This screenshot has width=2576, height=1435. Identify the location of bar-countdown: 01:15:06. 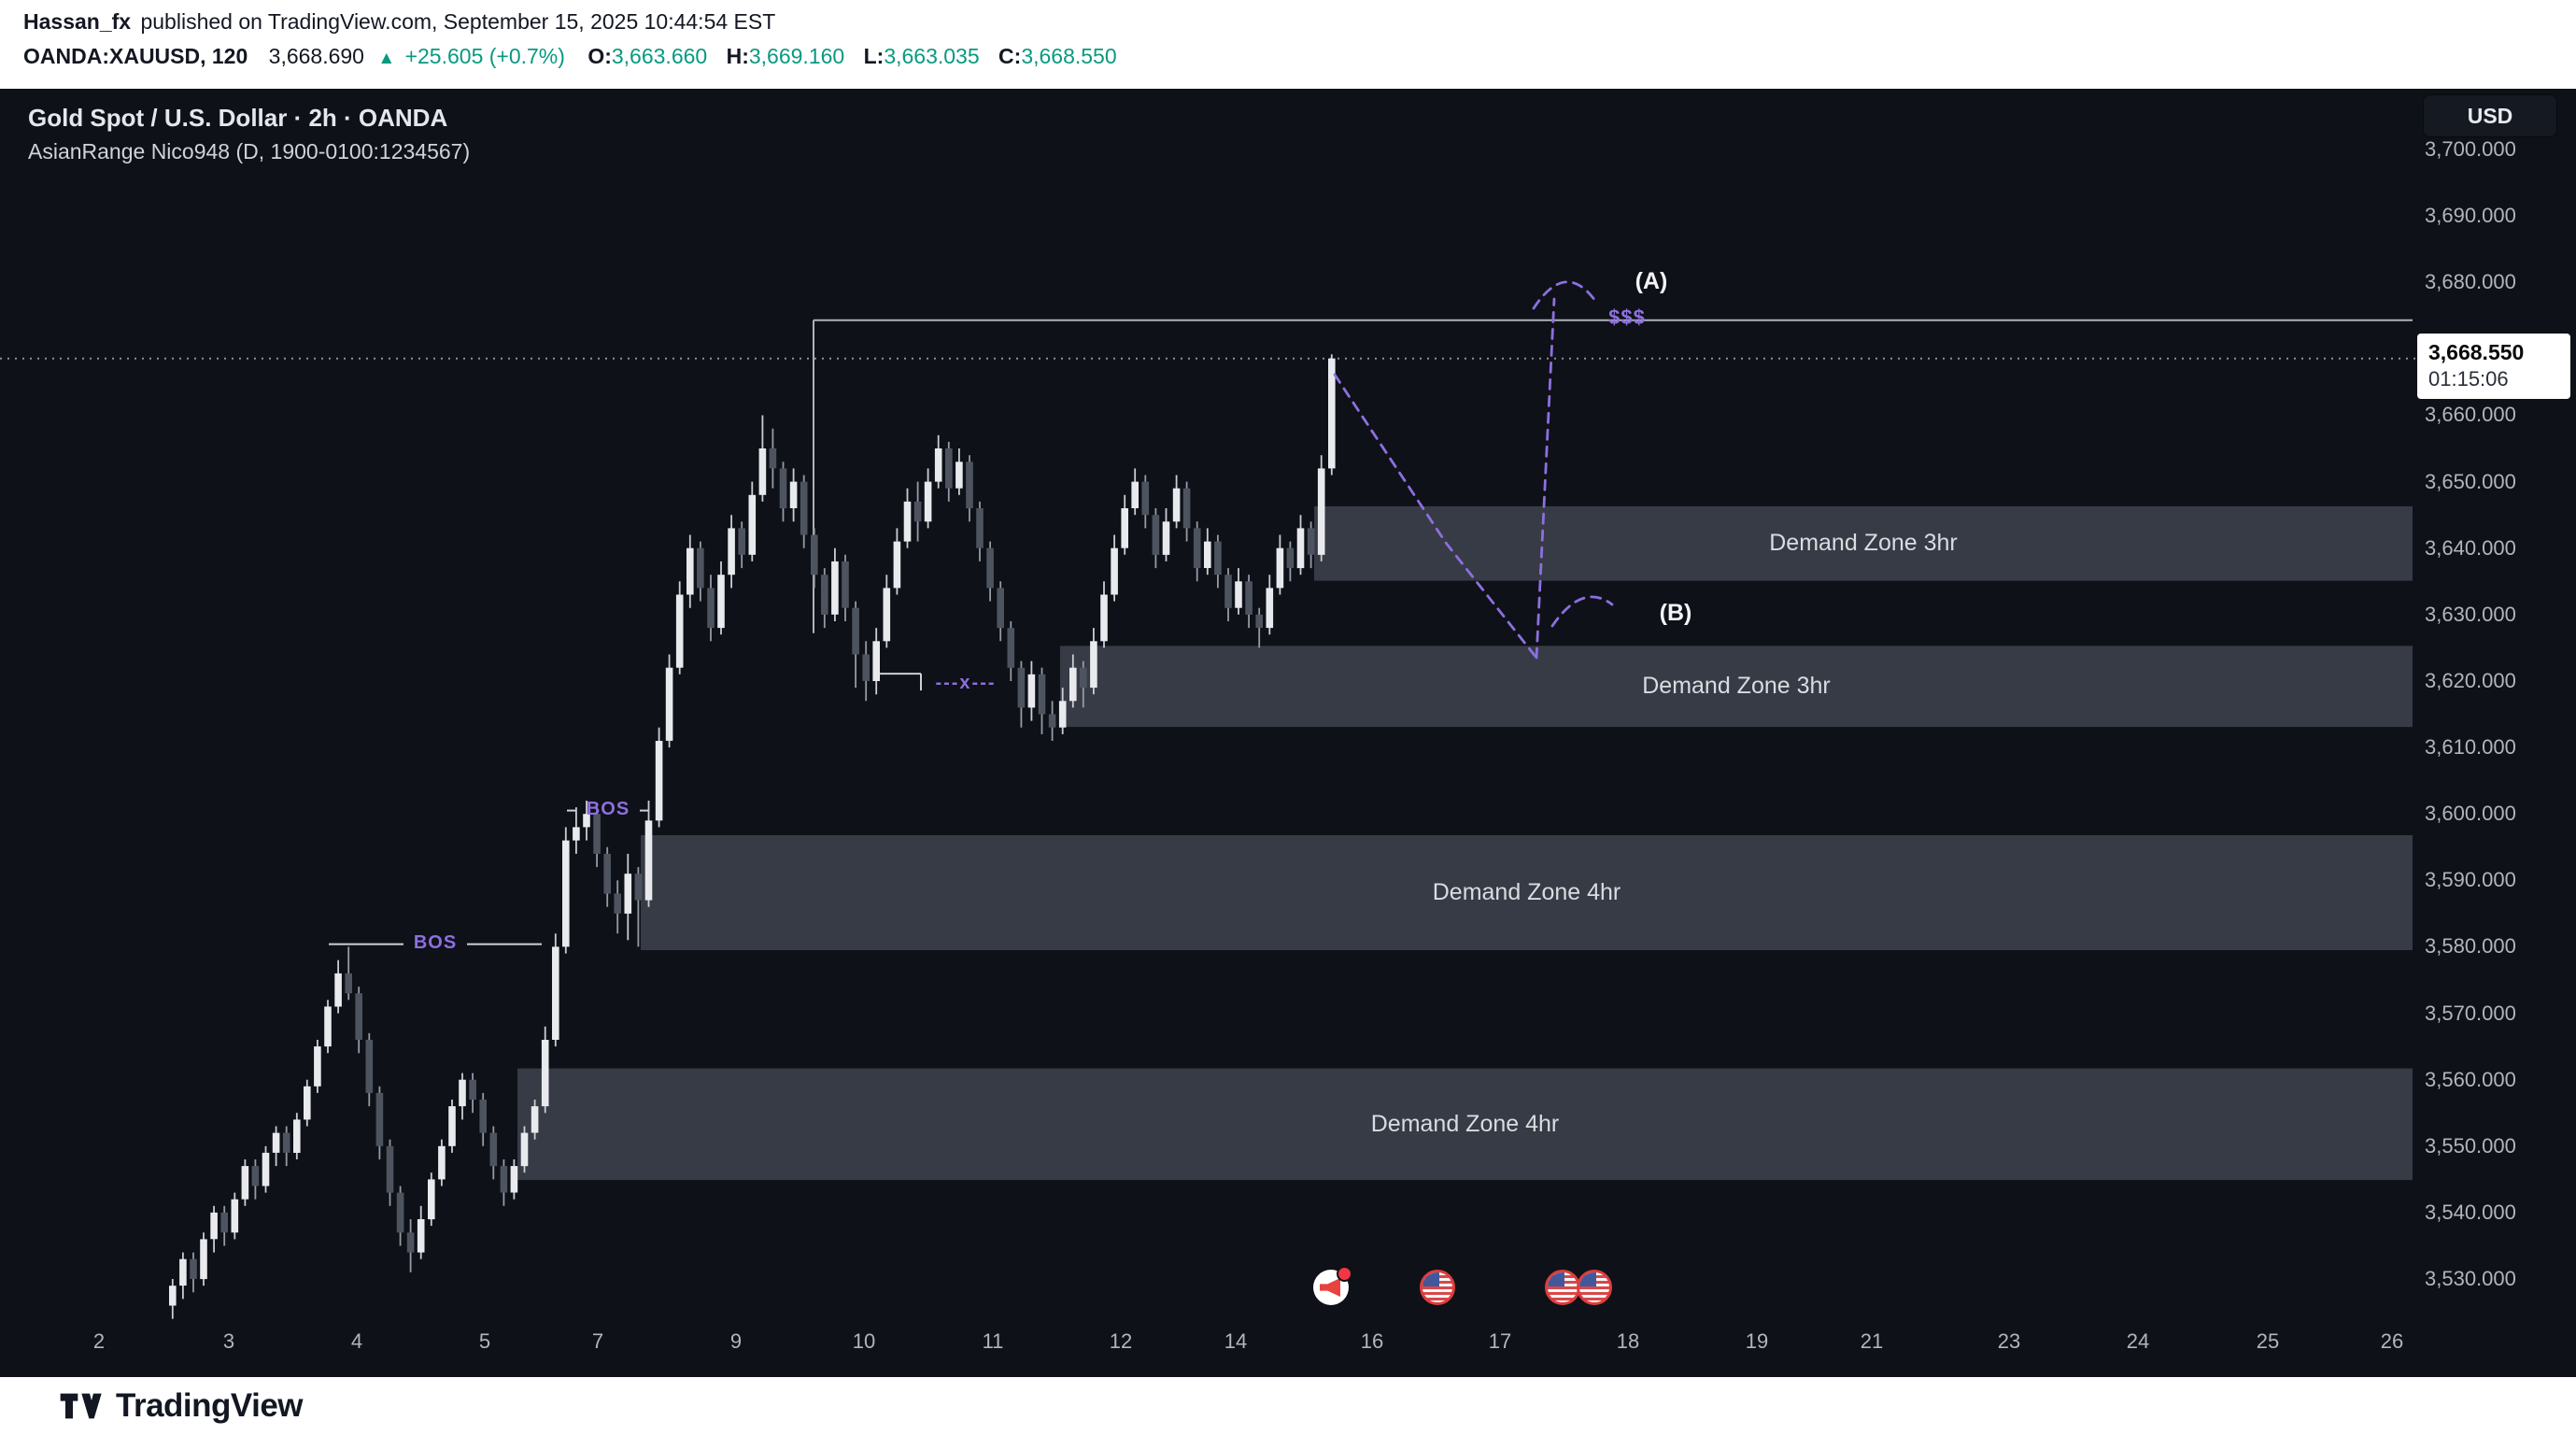
(2468, 379).